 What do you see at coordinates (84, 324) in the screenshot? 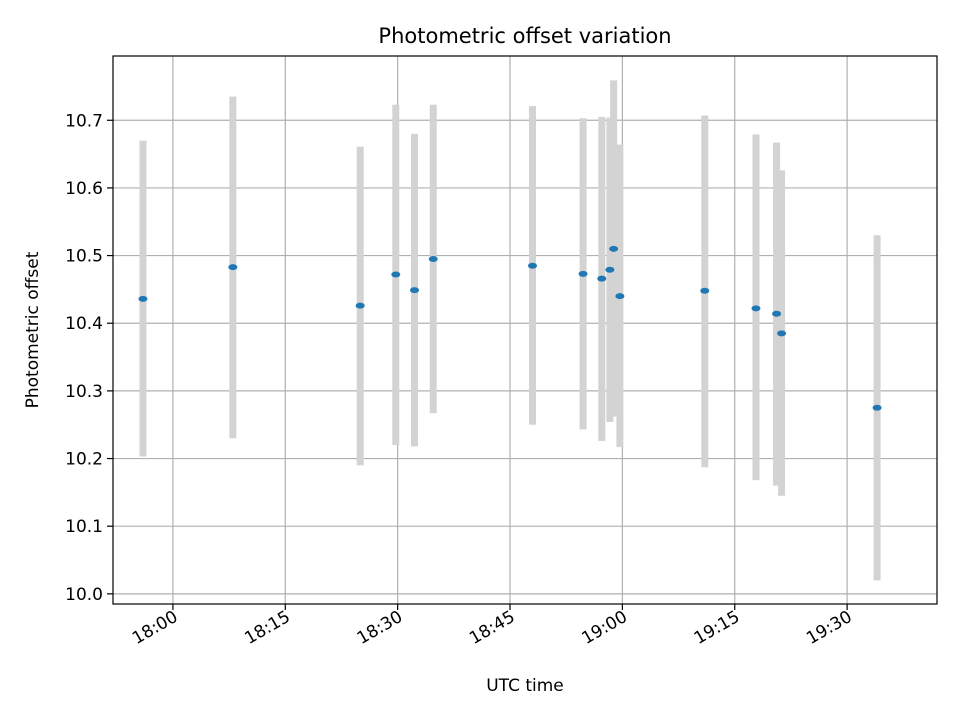
I see `y-tick-label: 10.4` at bounding box center [84, 324].